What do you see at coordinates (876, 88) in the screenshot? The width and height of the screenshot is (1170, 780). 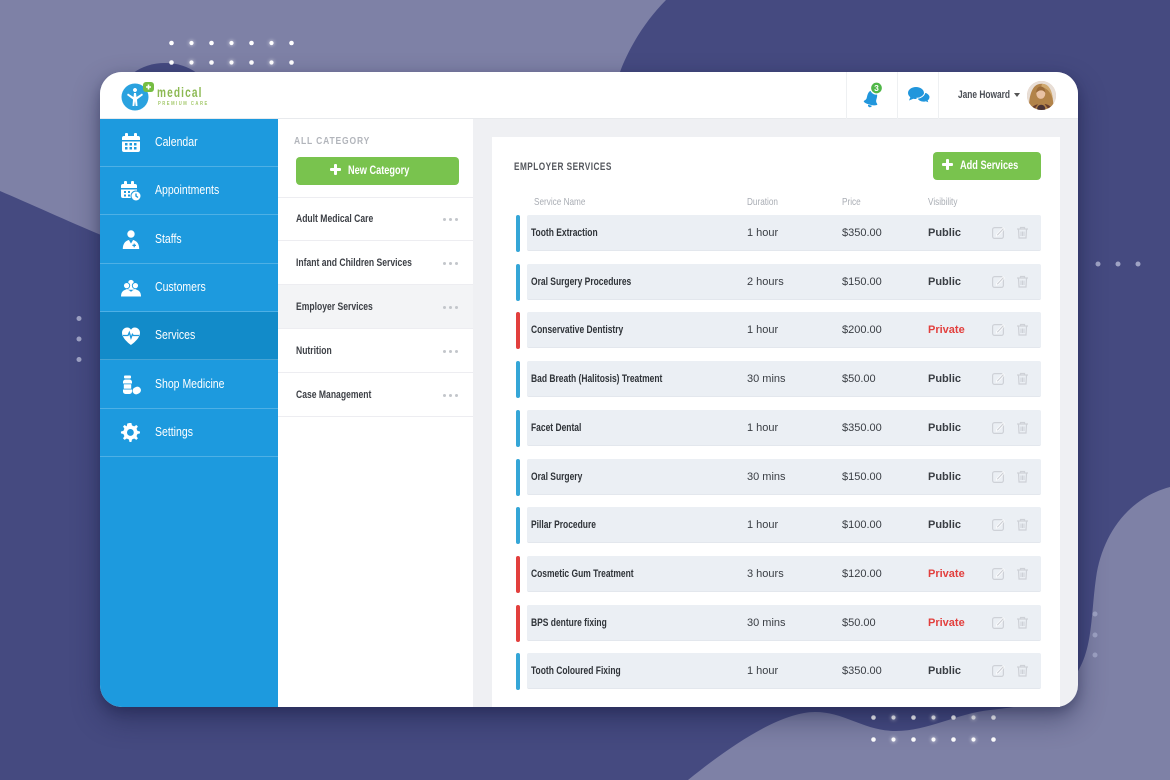 I see `svg-text: 3` at bounding box center [876, 88].